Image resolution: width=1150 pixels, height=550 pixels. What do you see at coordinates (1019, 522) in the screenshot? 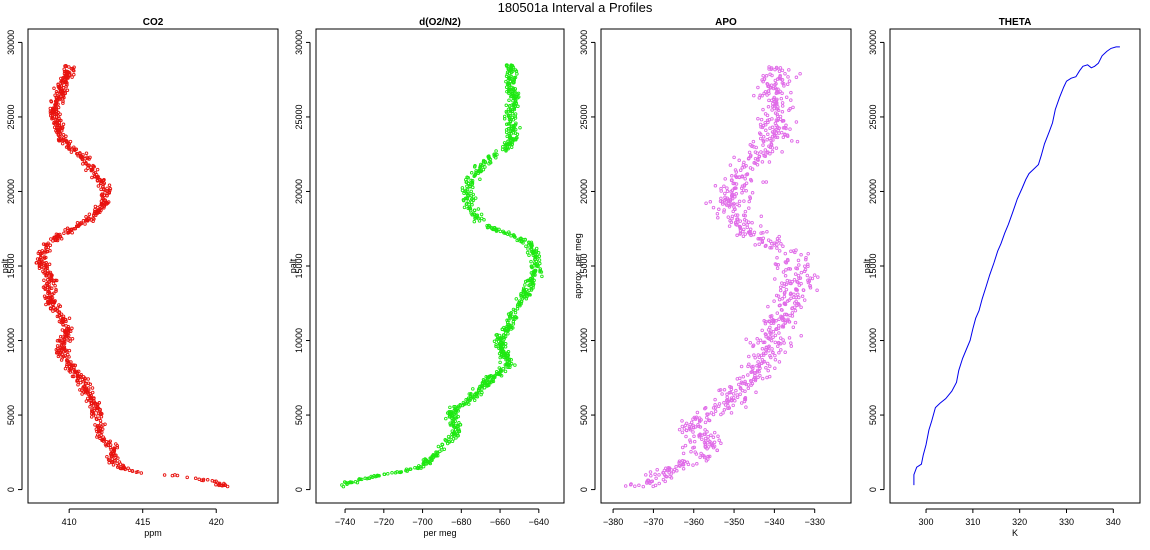
I see `x-tick-label: 320` at bounding box center [1019, 522].